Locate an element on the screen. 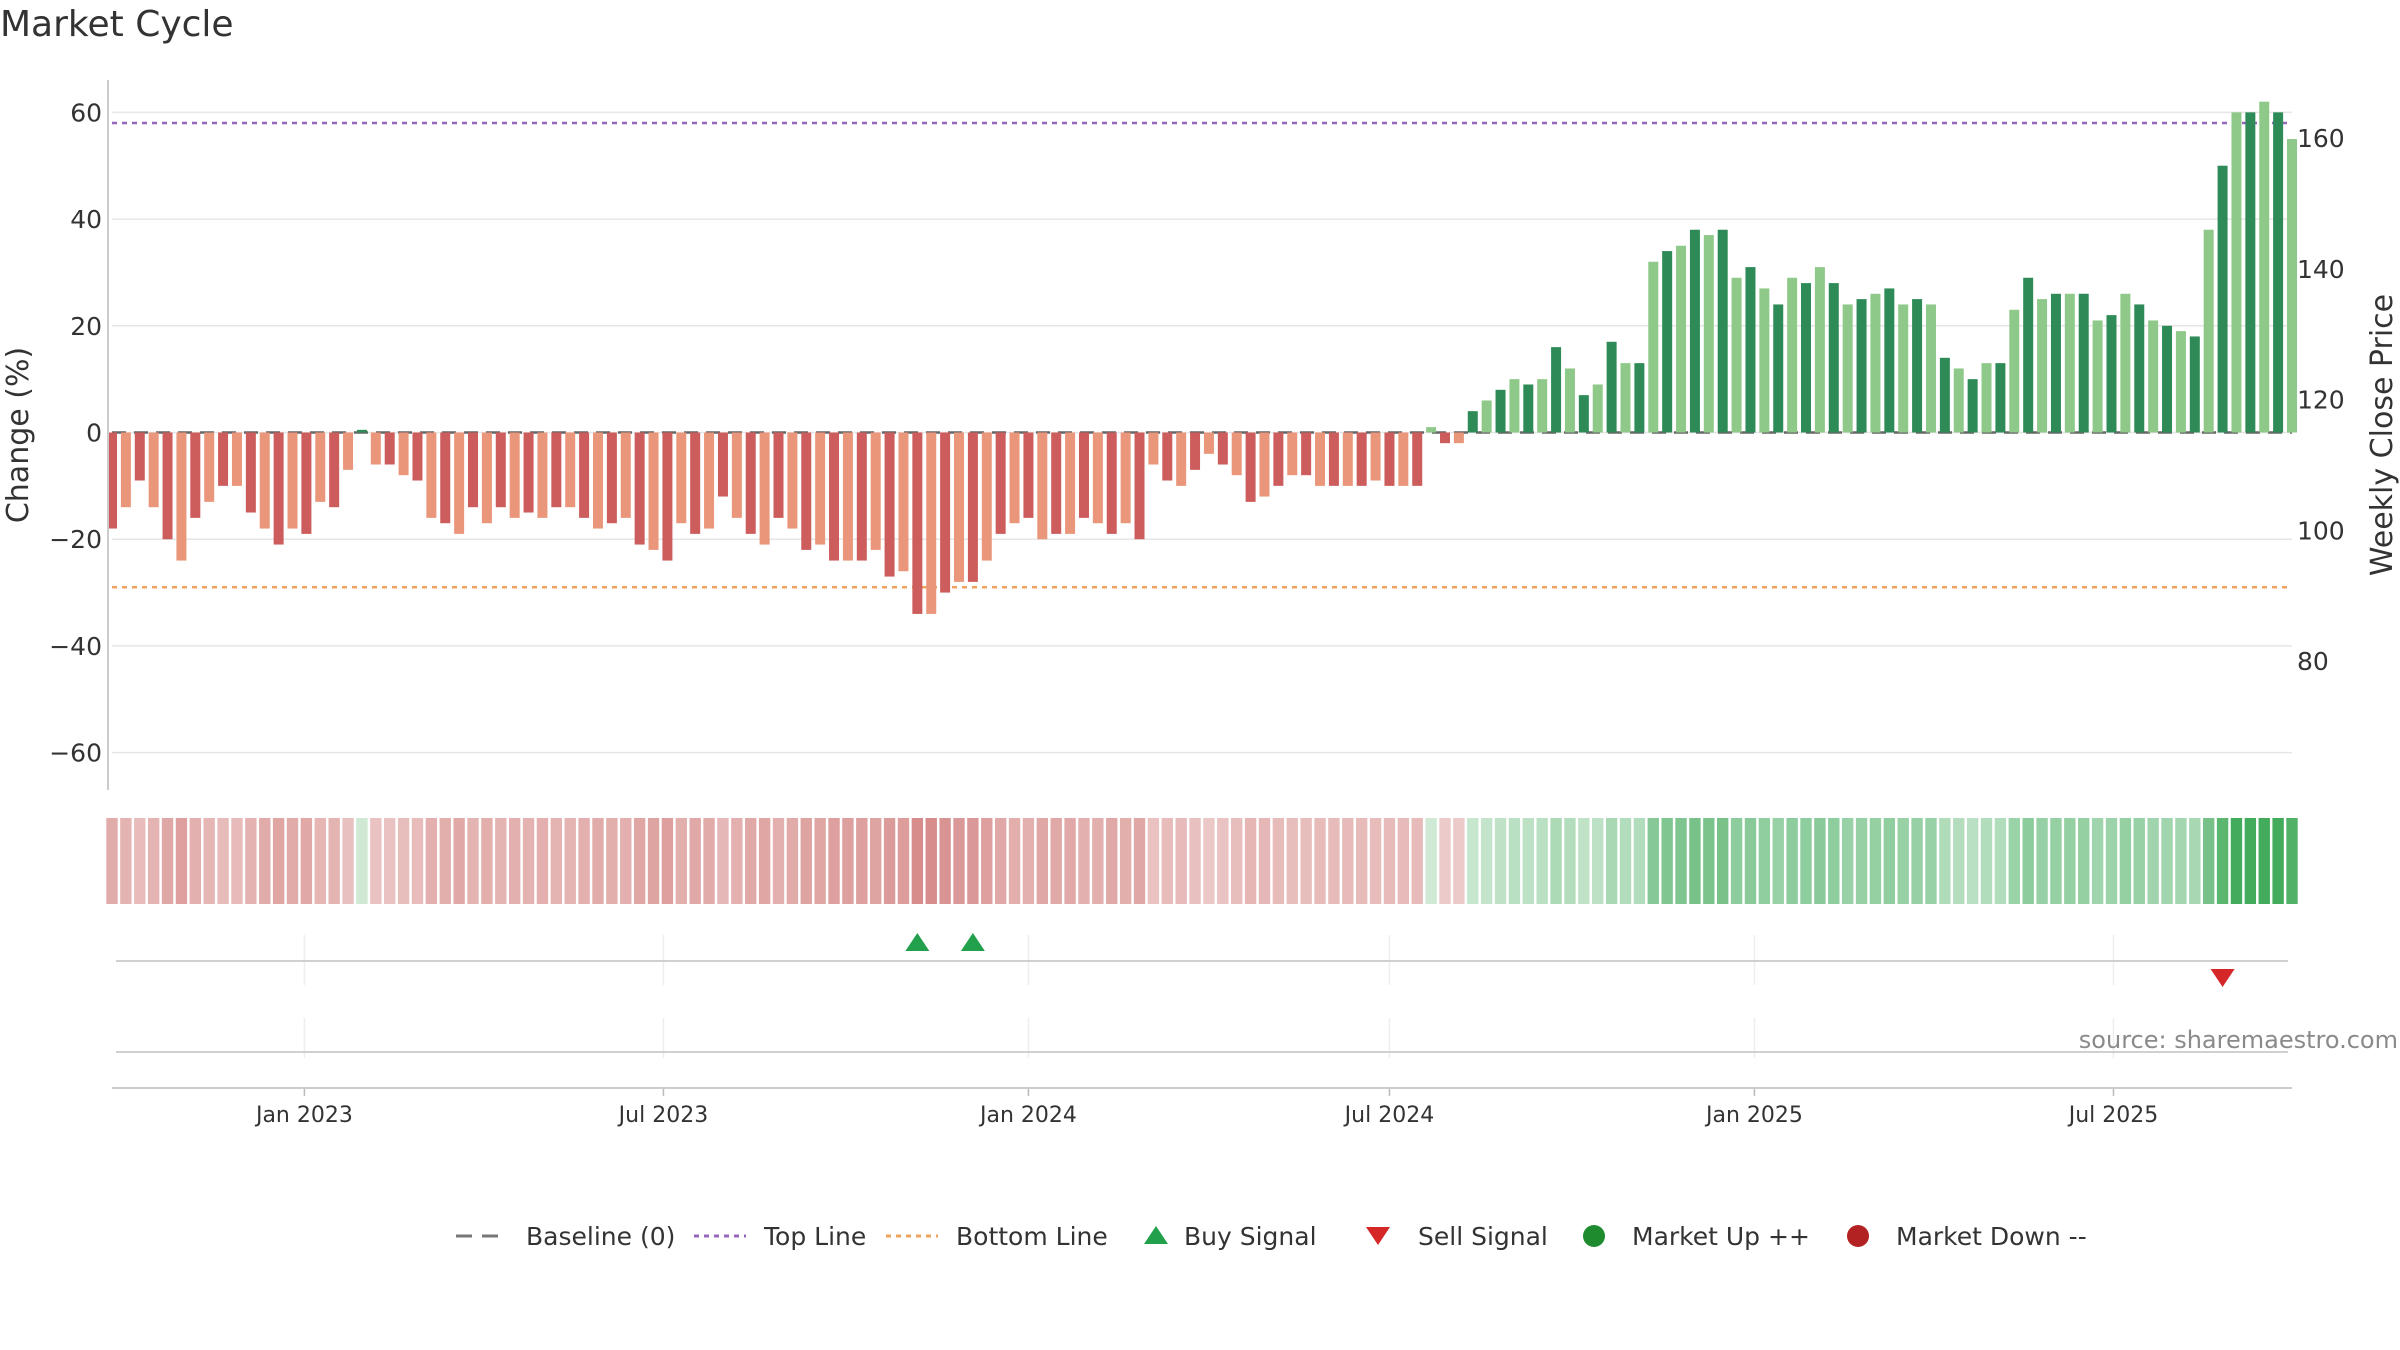 The image size is (2400, 1350). legend-label: Baseline (0) is located at coordinates (600, 1236).